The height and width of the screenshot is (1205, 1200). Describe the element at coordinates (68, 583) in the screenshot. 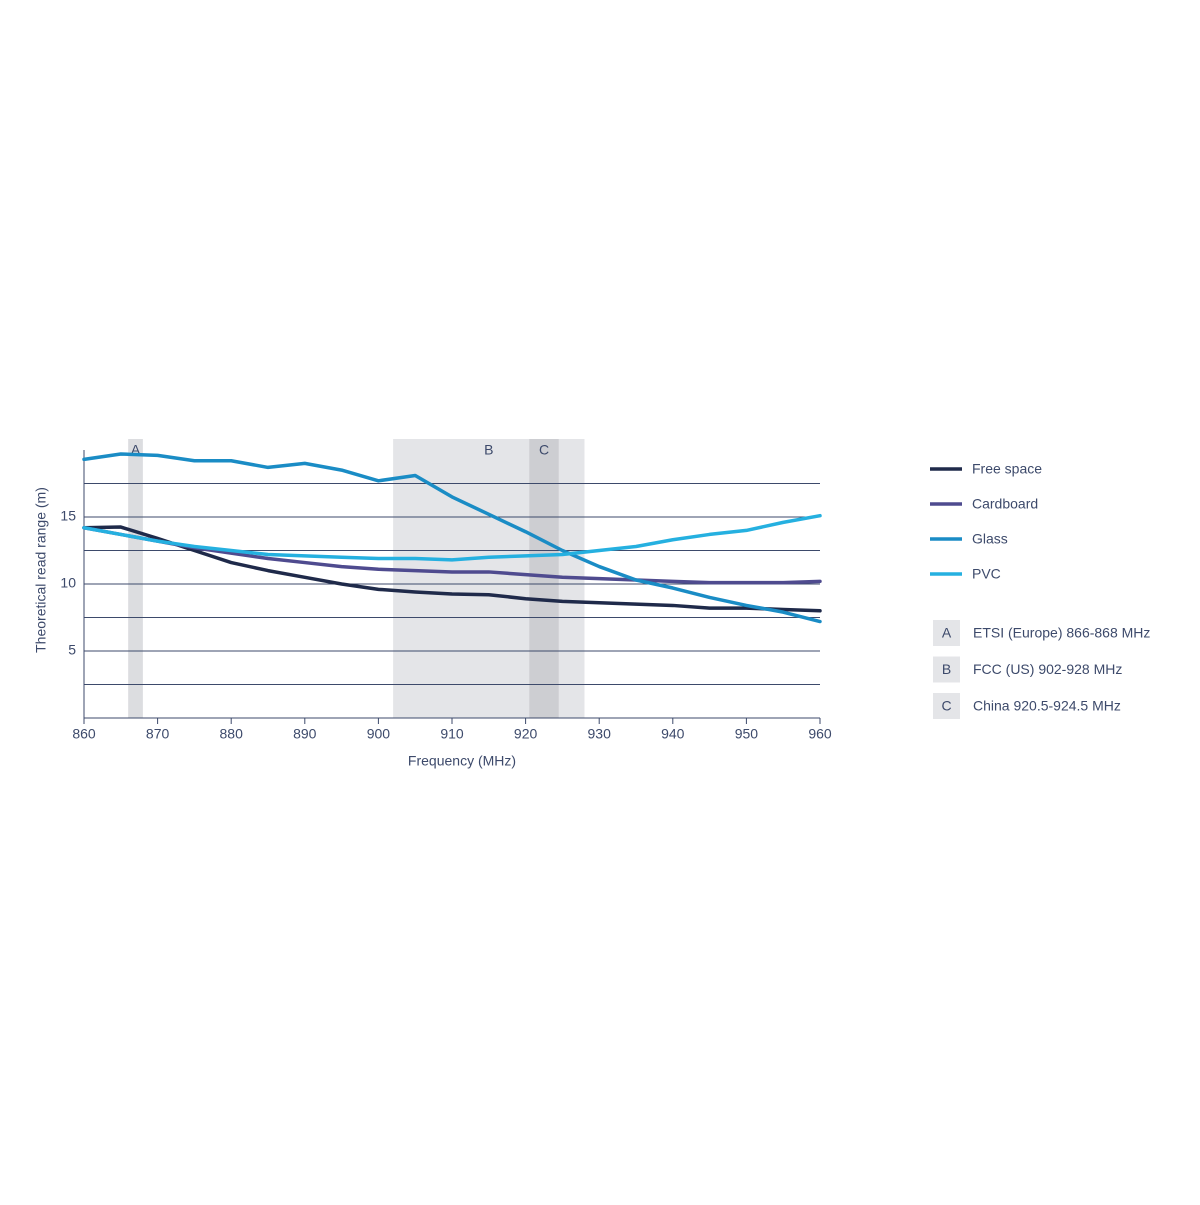

I see `y-tick-label: 10` at that location.